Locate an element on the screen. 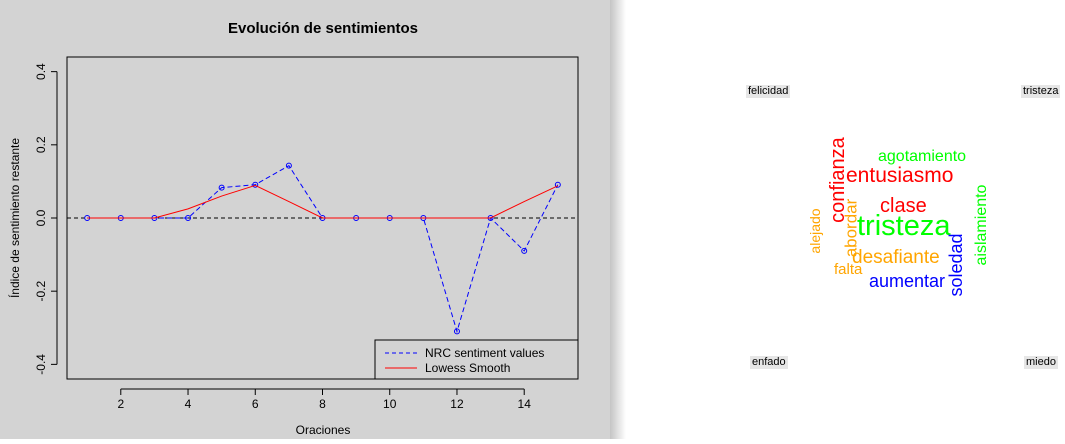 The height and width of the screenshot is (444, 1065). x-tick-label: 14 is located at coordinates (525, 404).